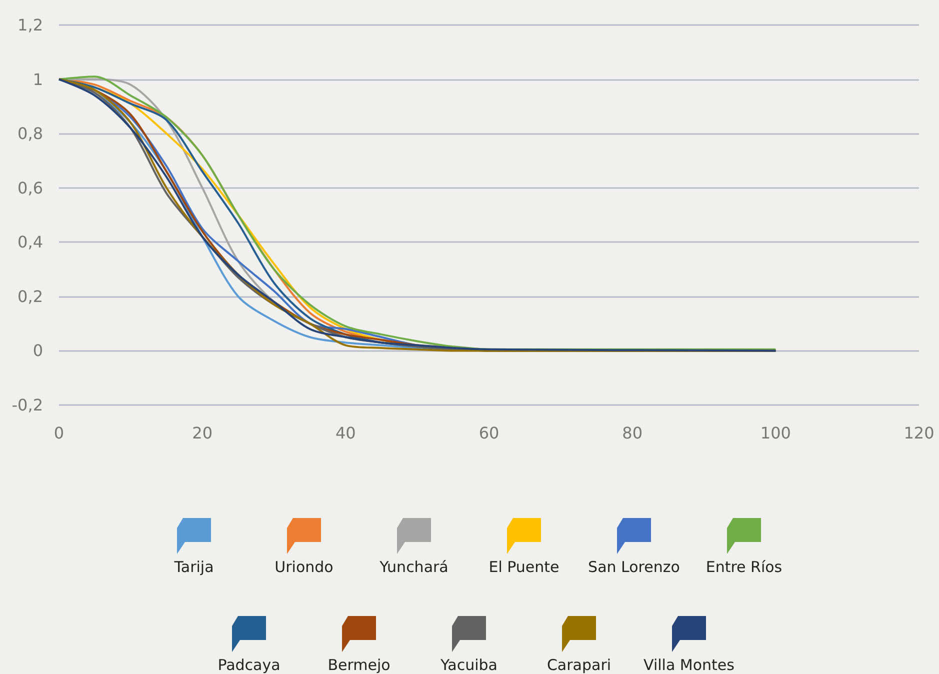 The width and height of the screenshot is (939, 674). Describe the element at coordinates (632, 433) in the screenshot. I see `x-tick-label: 80` at that location.